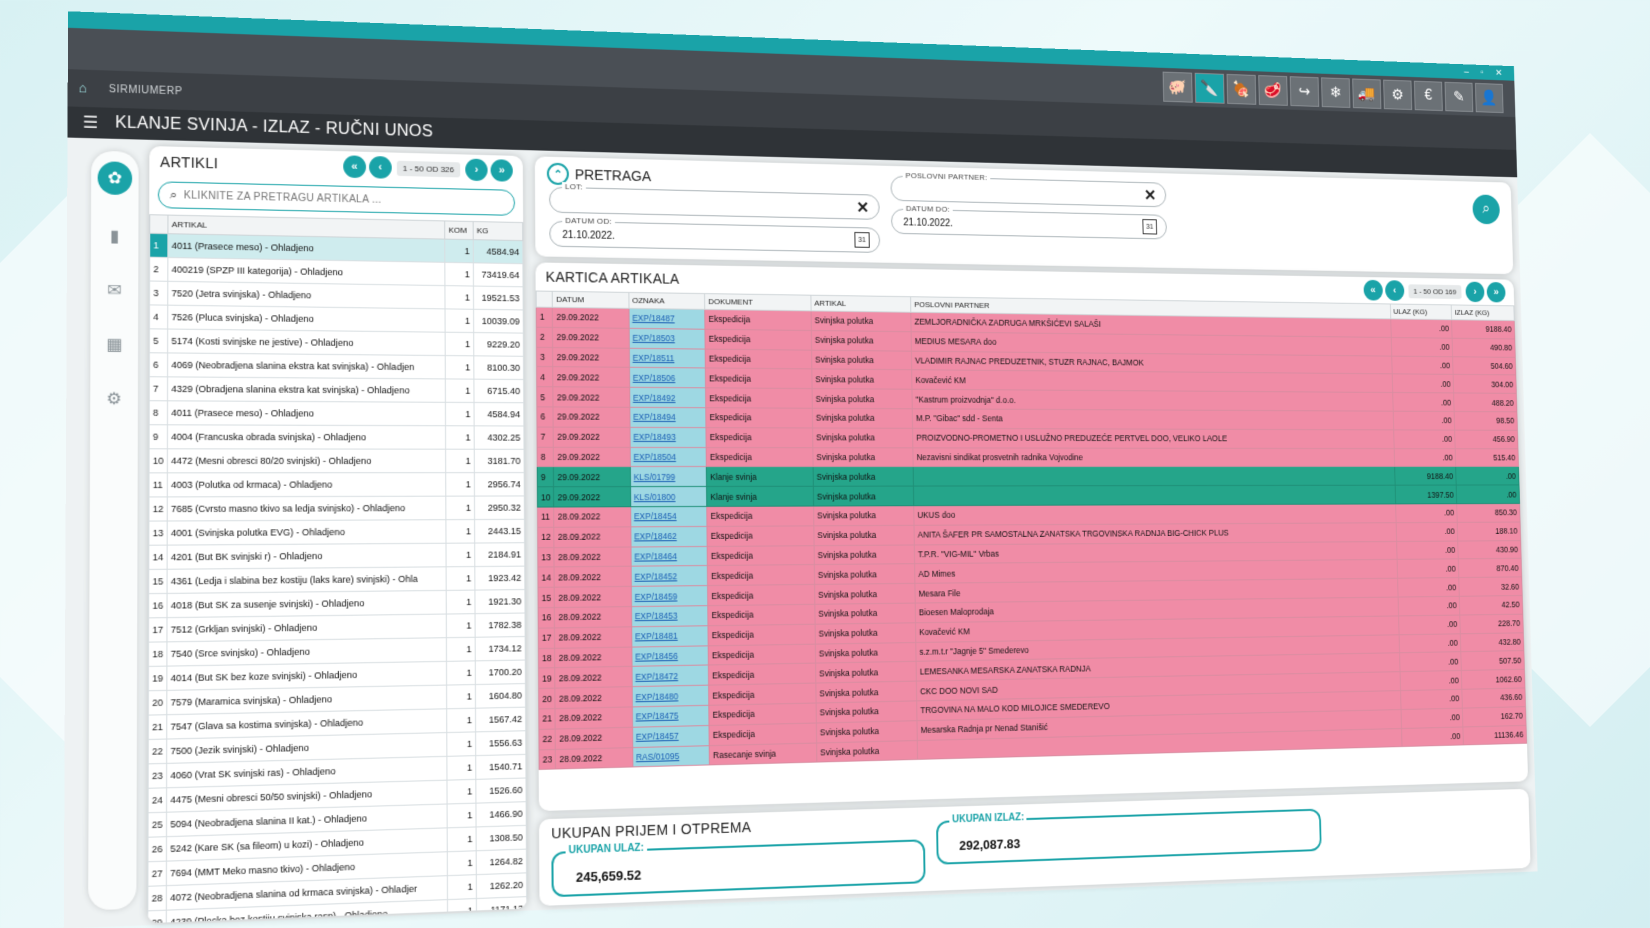  I want to click on datum-do-field: DATUM DO: 21.10.2022. 31, so click(1029, 221).